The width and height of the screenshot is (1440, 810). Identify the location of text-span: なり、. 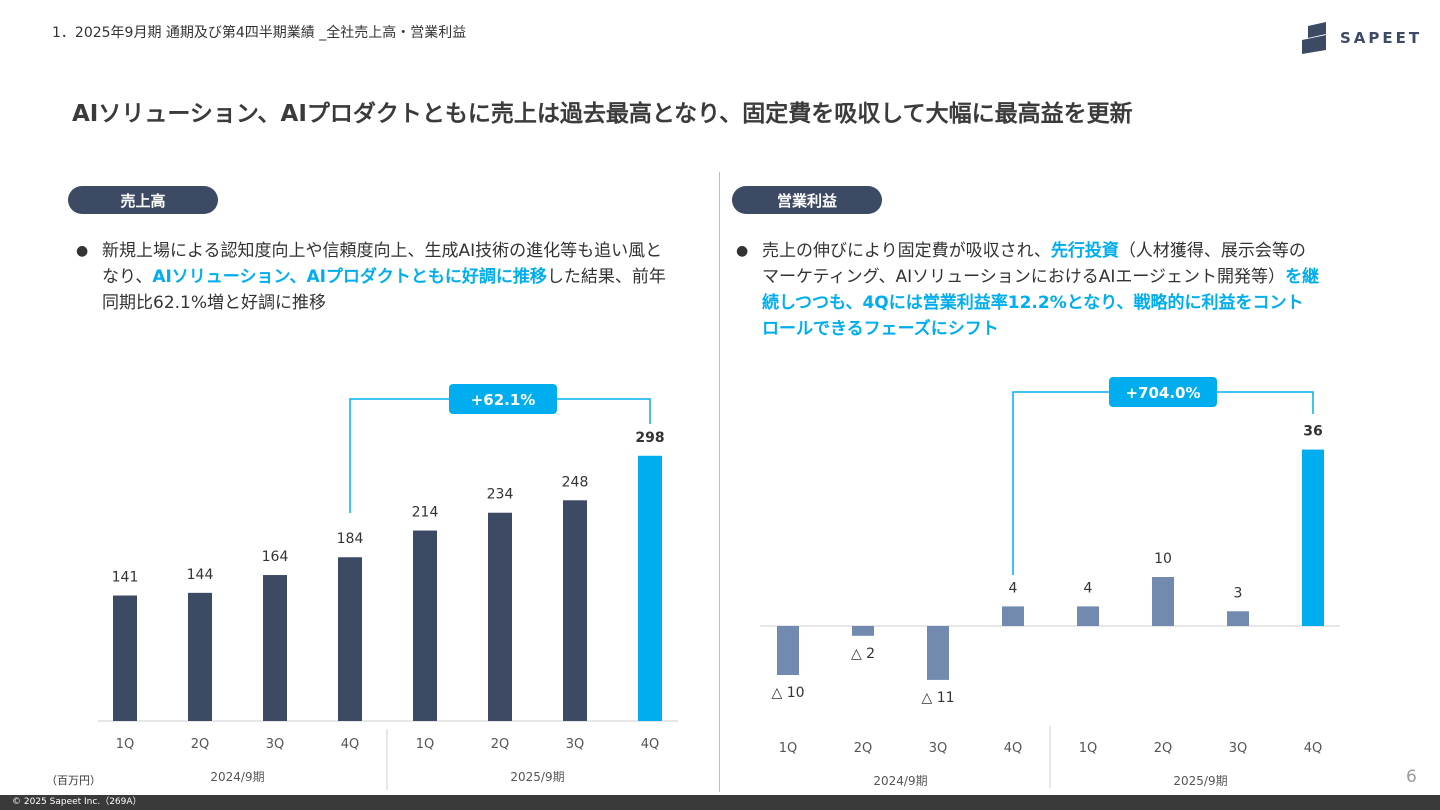
(127, 277).